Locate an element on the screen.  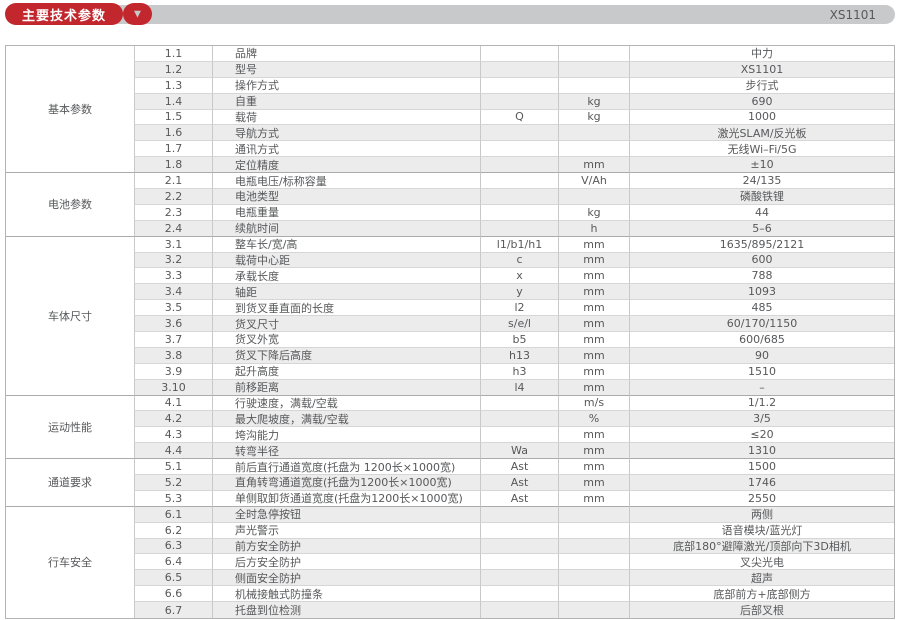
row-number: 1.5 is located at coordinates (173, 117).